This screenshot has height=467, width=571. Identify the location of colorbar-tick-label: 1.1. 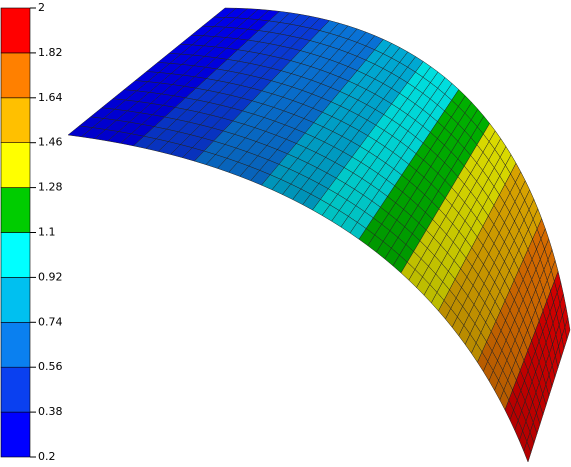
(47, 232).